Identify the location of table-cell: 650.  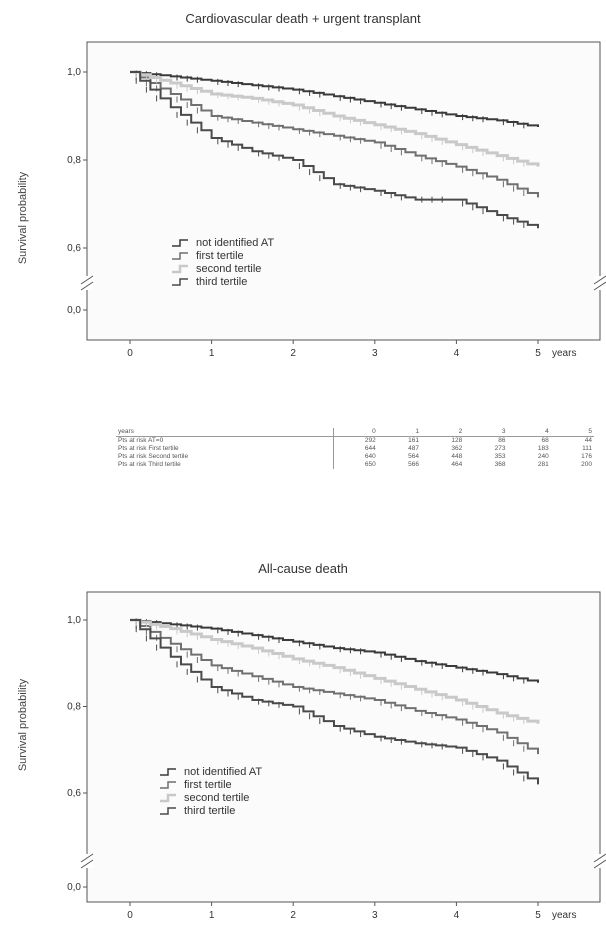
(370, 464).